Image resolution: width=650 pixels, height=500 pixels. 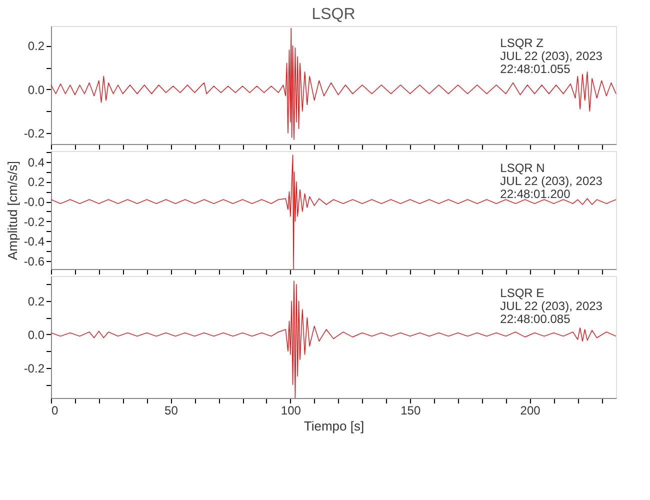 I want to click on x-tick-label: 200, so click(x=530, y=411).